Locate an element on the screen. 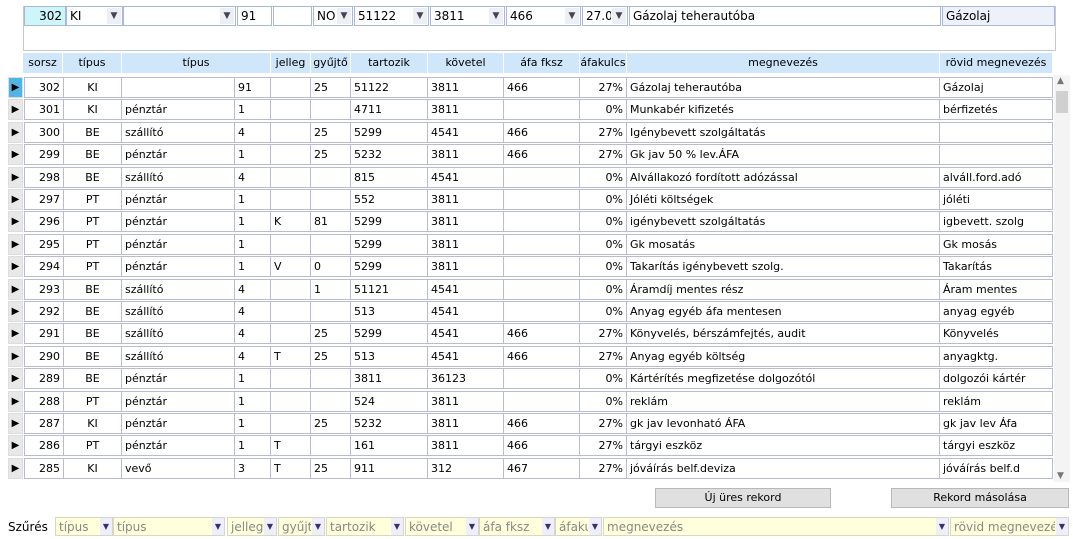 The width and height of the screenshot is (1073, 539). cell-rovid: igbevett. szolg is located at coordinates (996, 222).